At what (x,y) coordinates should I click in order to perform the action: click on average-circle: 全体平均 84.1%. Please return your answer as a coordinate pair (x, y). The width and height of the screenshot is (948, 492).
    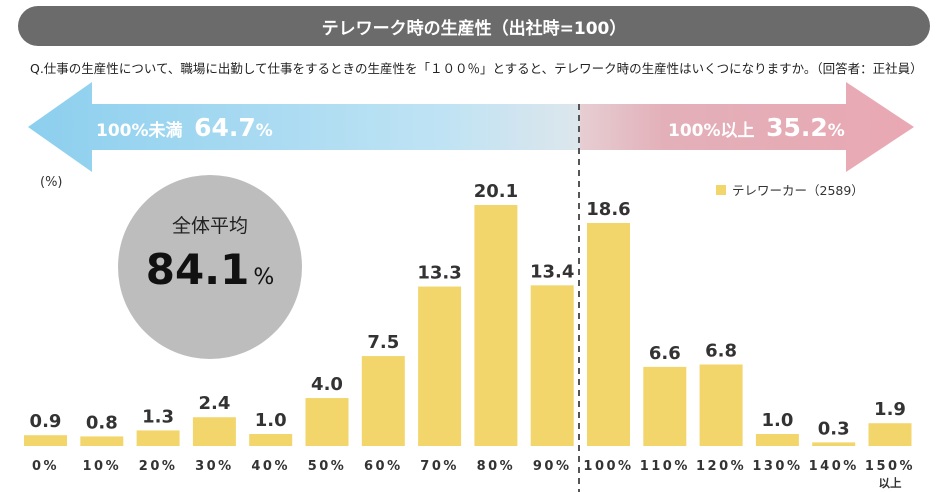
    Looking at the image, I should click on (210, 267).